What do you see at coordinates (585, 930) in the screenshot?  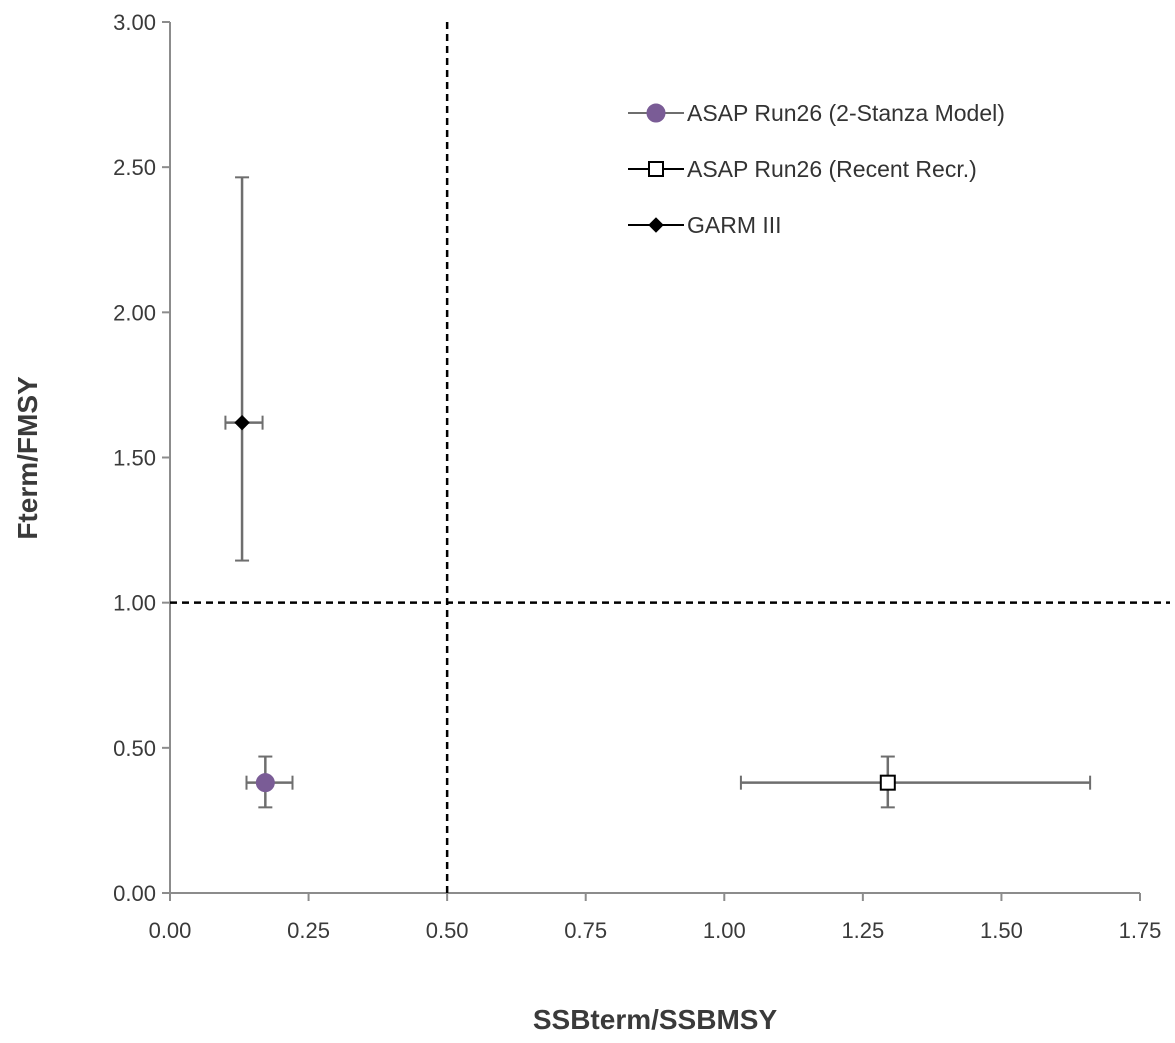 I see `x-tick-label: 0.75` at bounding box center [585, 930].